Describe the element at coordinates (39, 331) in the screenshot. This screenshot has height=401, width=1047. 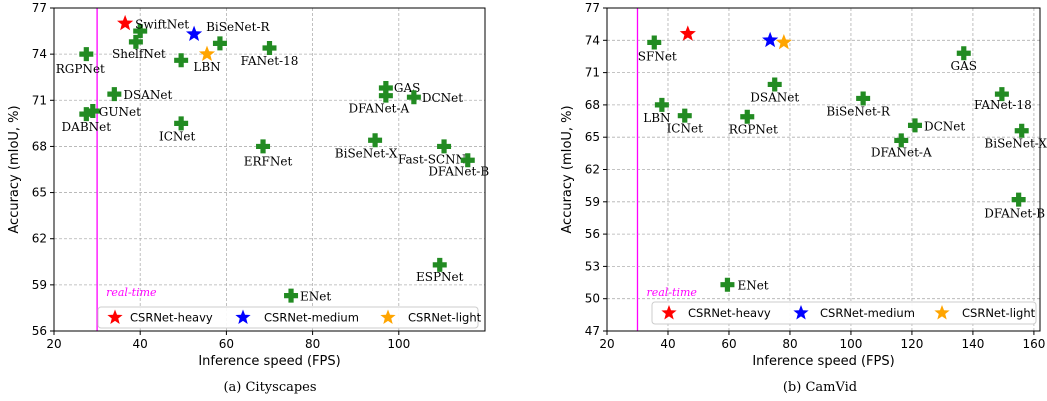
I see `y-tick-label: 56` at that location.